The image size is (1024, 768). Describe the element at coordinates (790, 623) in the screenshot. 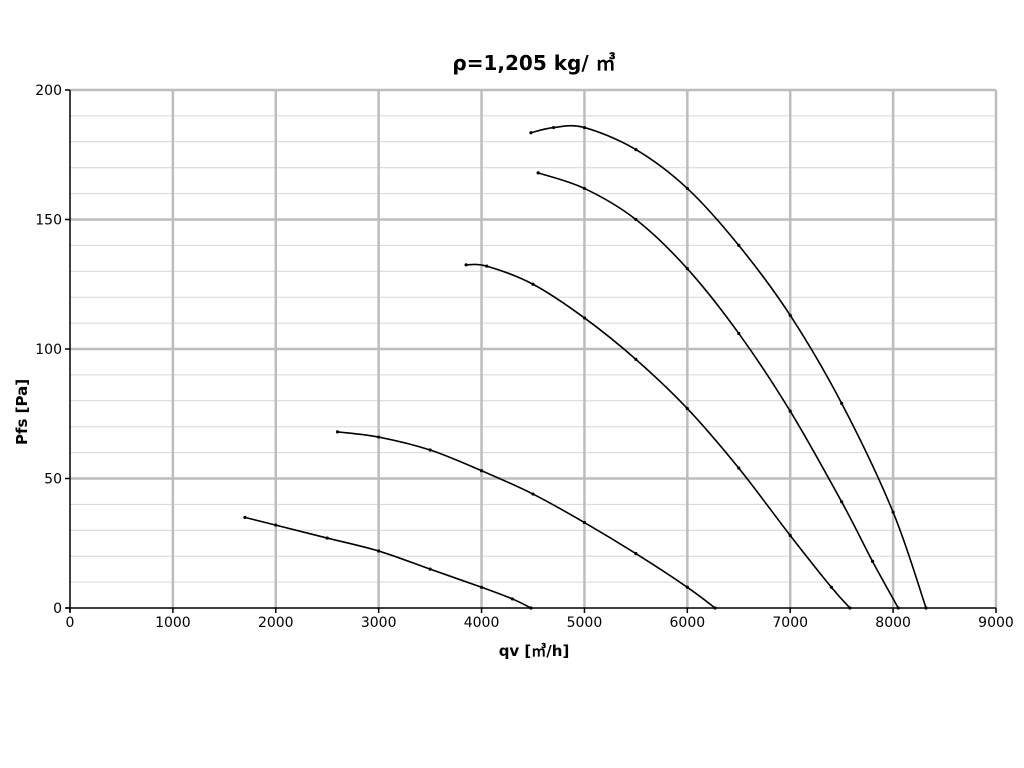

I see `x-tick-label: 7000` at that location.